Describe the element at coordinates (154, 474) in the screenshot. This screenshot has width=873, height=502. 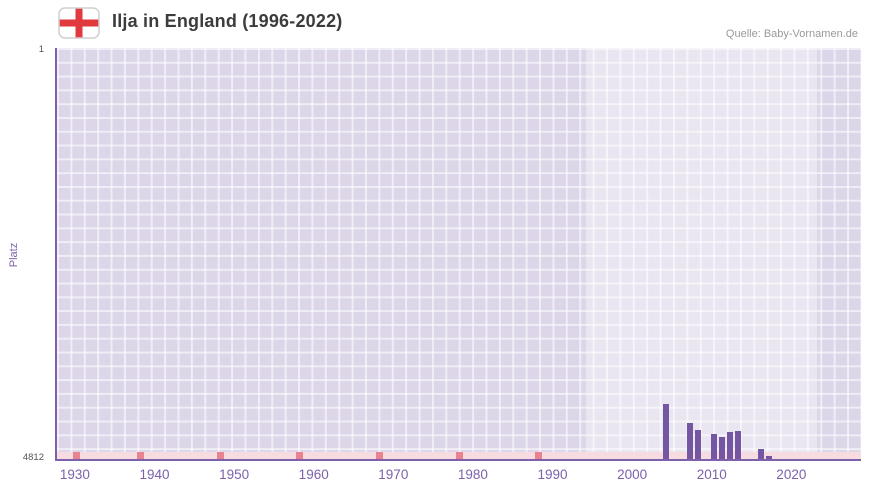
I see `x-tick-1940: 1940` at that location.